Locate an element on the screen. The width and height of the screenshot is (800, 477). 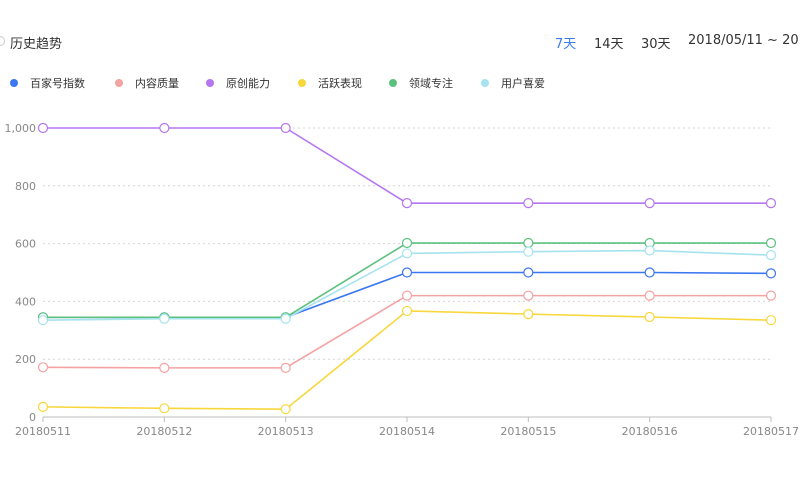
y-tick-label: 800 is located at coordinates (25, 186).